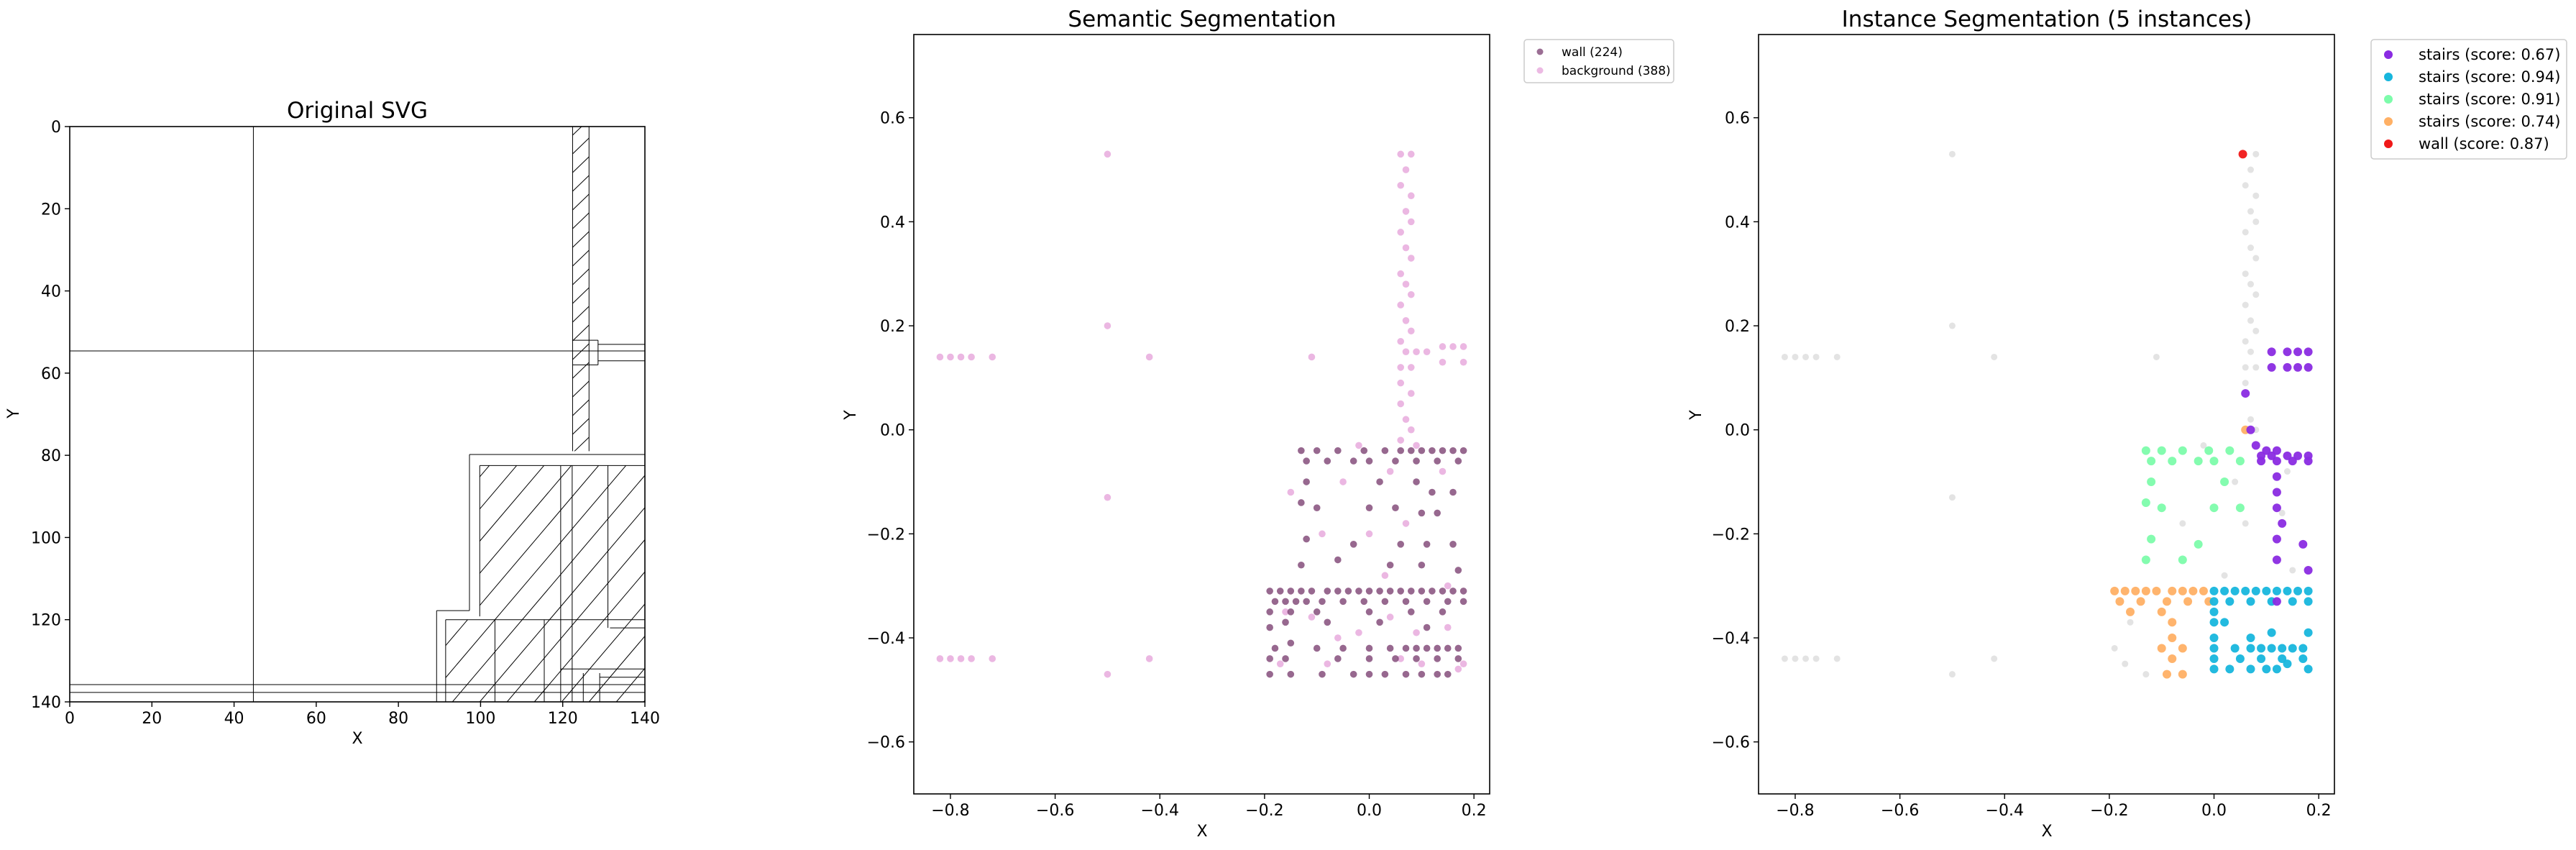 This screenshot has width=2576, height=850. Describe the element at coordinates (1055, 811) in the screenshot. I see `x-tick-label: −0.6` at that location.